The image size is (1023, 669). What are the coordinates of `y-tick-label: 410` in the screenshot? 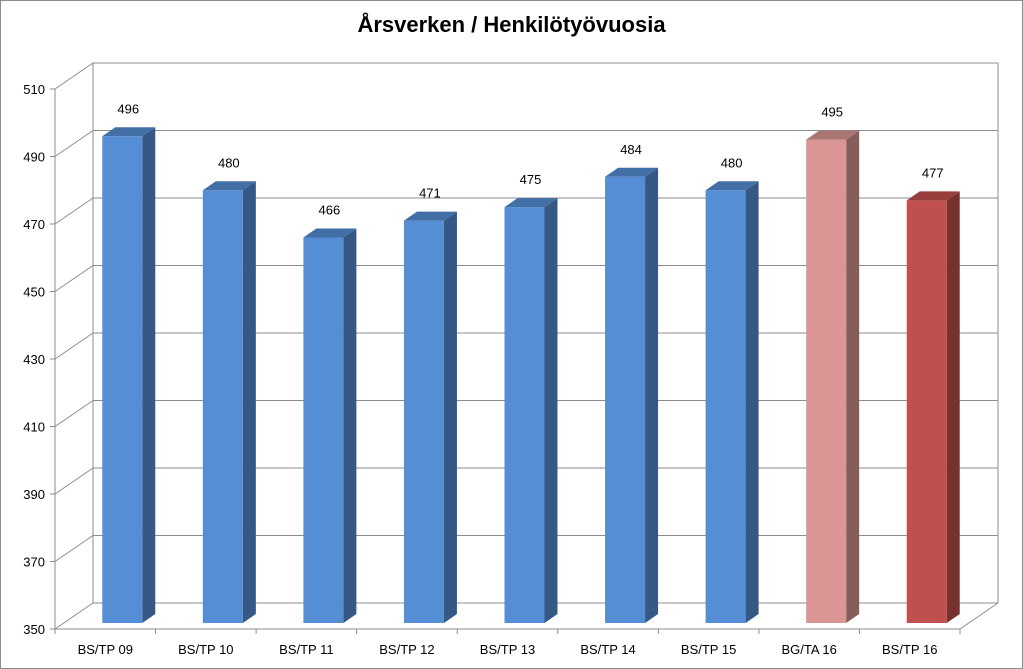 It's located at (34, 427).